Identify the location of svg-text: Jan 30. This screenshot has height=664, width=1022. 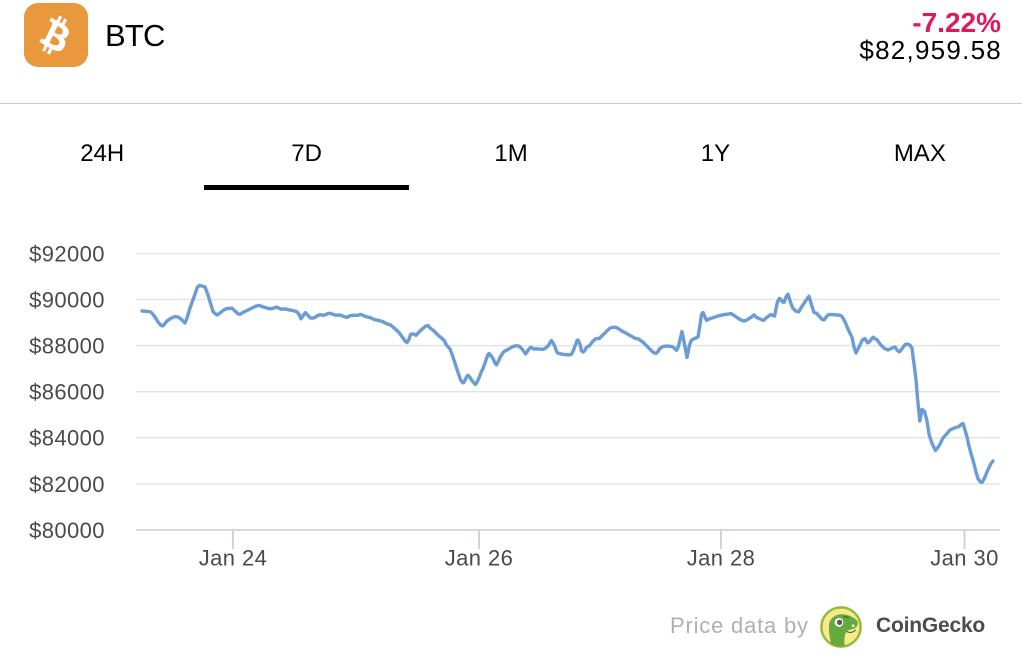
(964, 558).